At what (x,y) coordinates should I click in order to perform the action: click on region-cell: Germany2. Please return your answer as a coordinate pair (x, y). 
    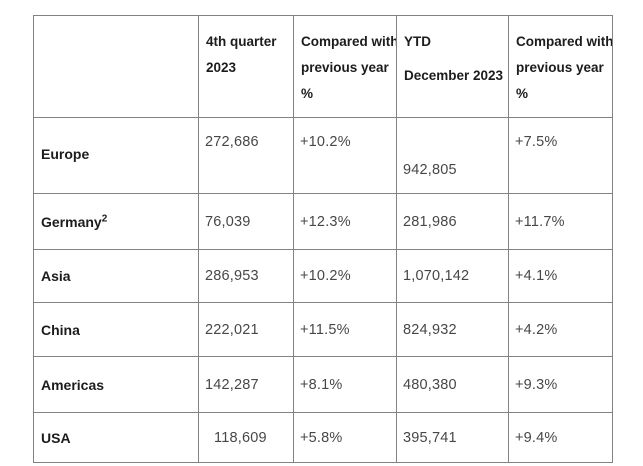
    Looking at the image, I should click on (116, 221).